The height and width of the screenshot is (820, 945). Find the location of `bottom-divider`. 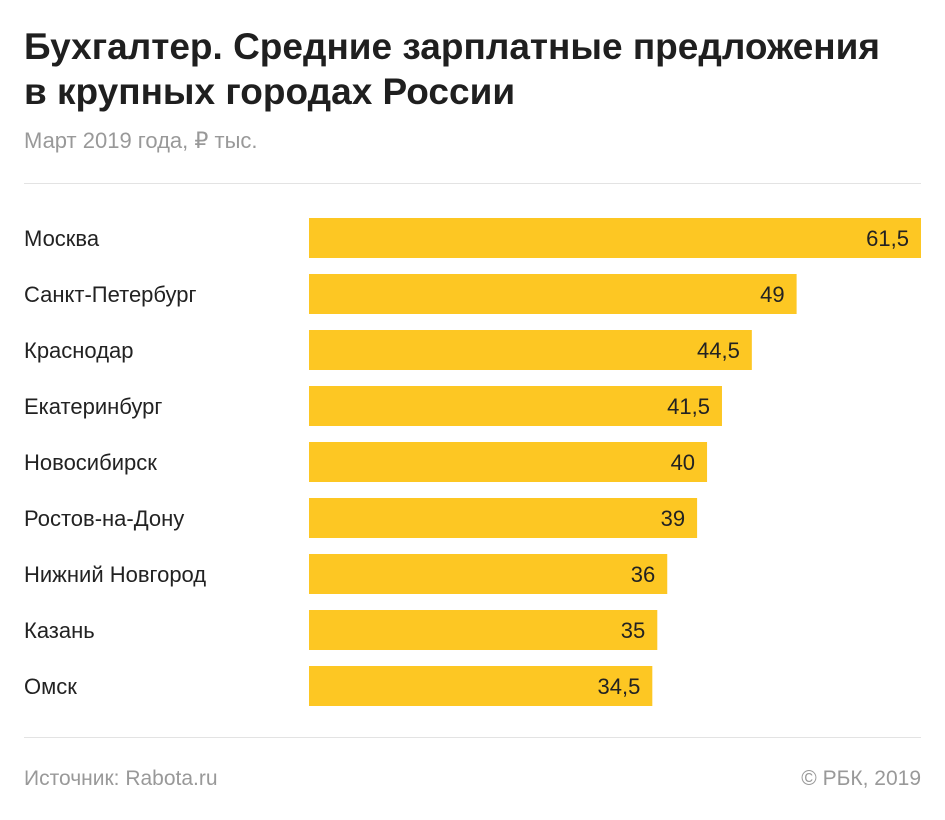

bottom-divider is located at coordinates (472, 737).